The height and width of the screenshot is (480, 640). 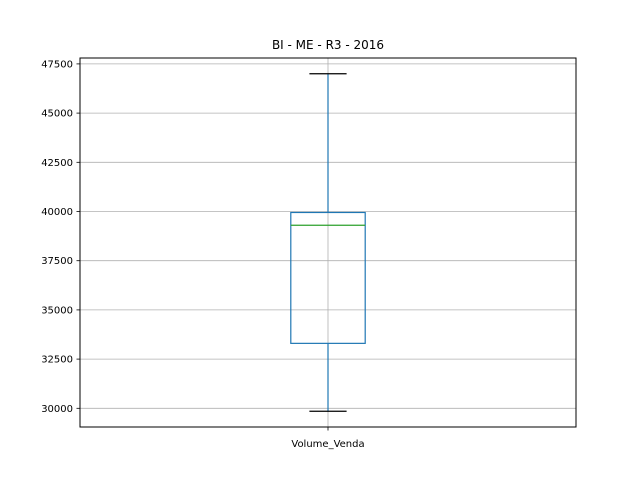 What do you see at coordinates (57, 360) in the screenshot?
I see `y-tick-label: 32500` at bounding box center [57, 360].